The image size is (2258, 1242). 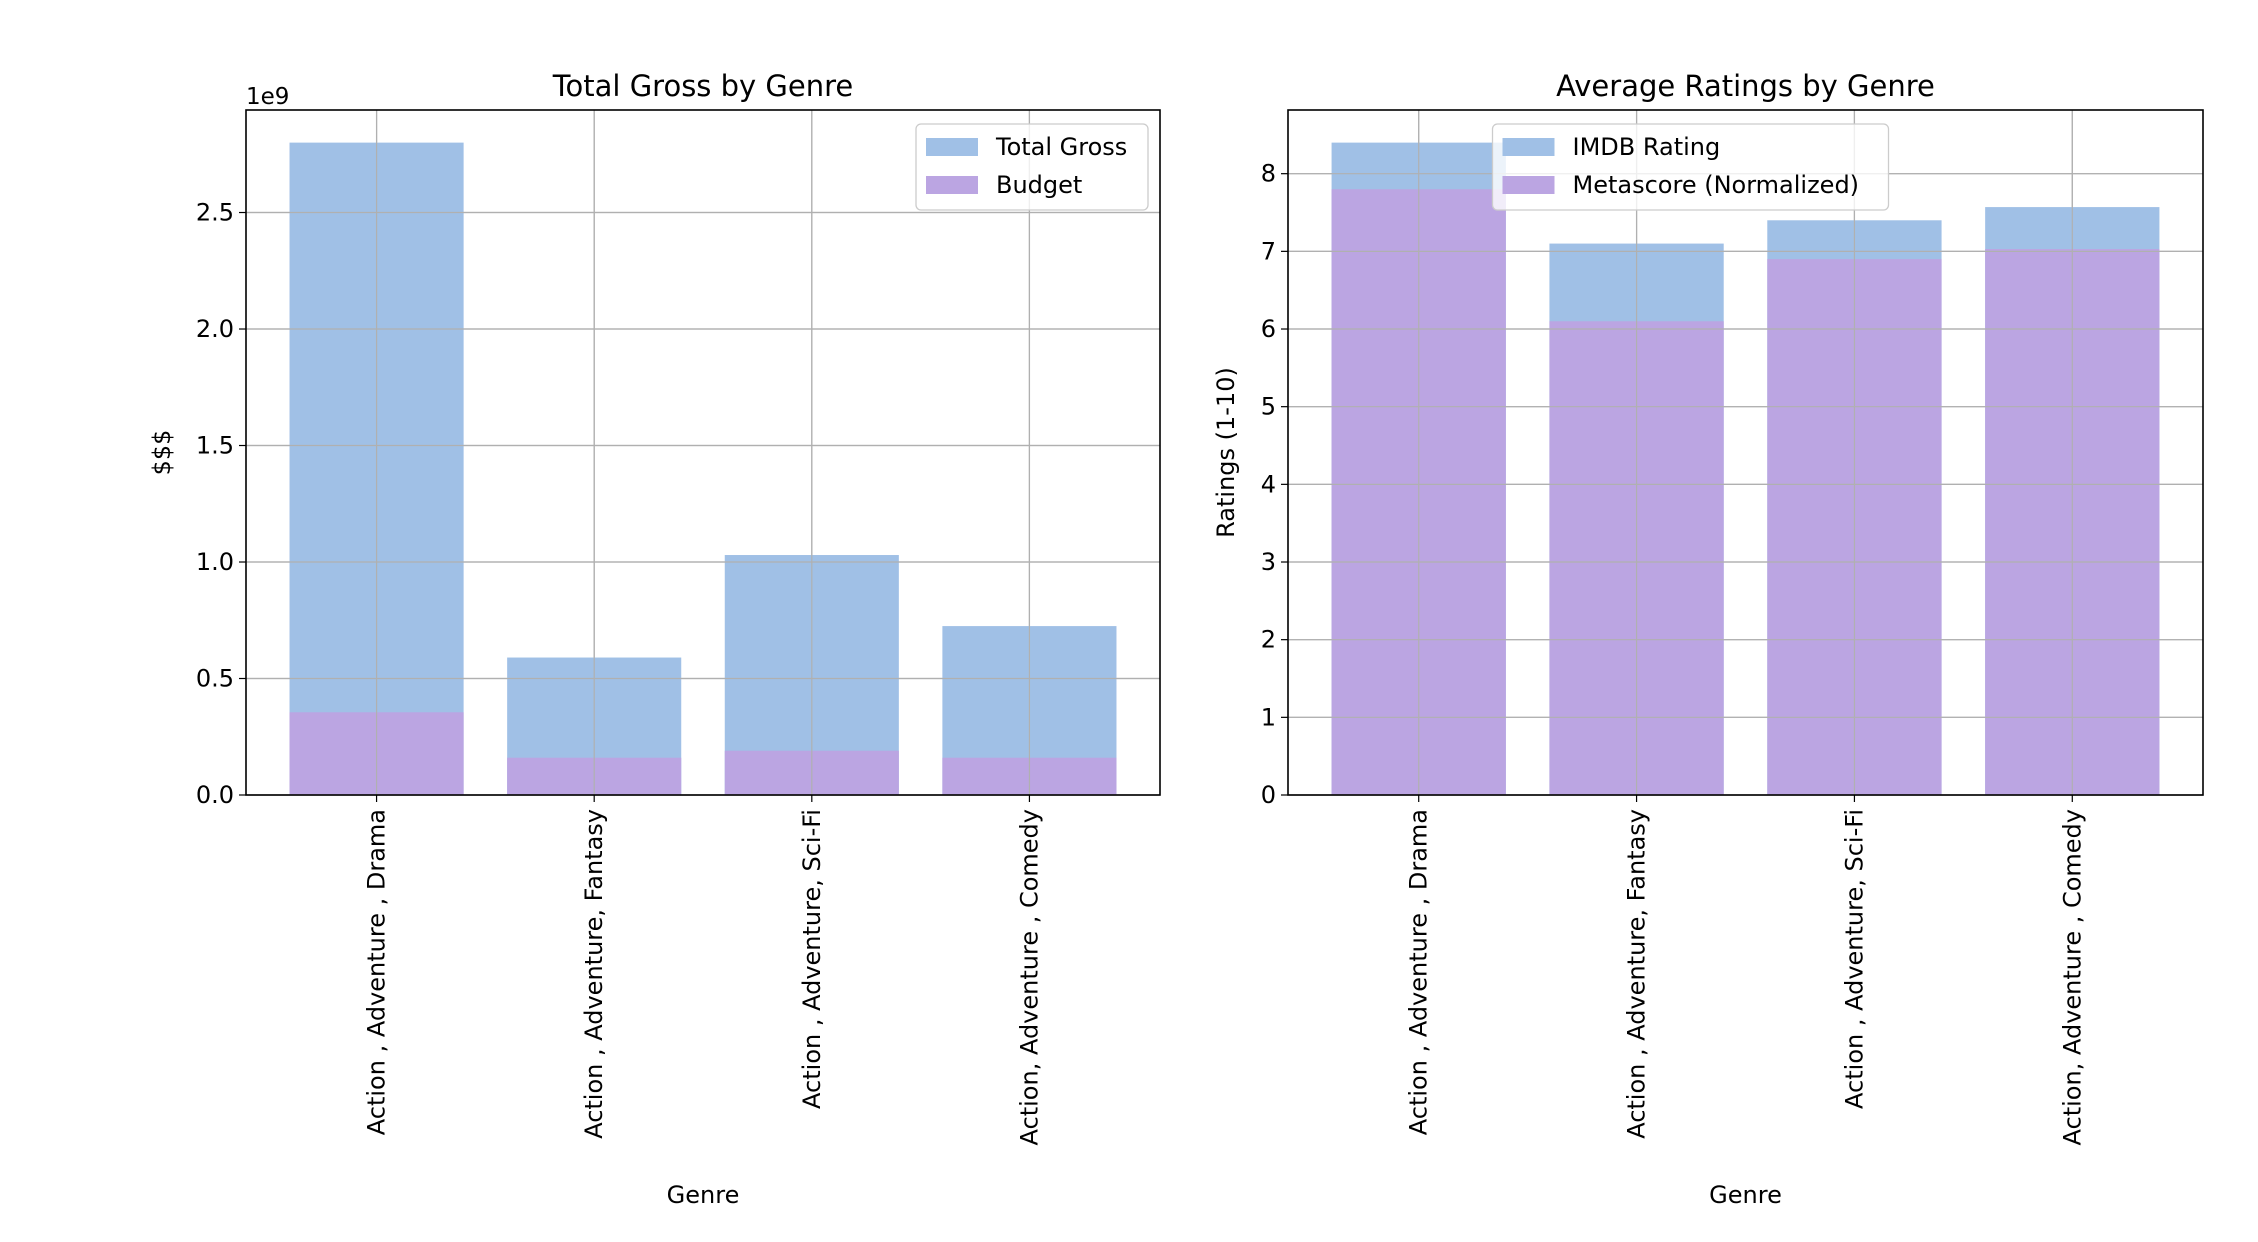 I want to click on legend: Total Gross Budget, so click(x=1032, y=167).